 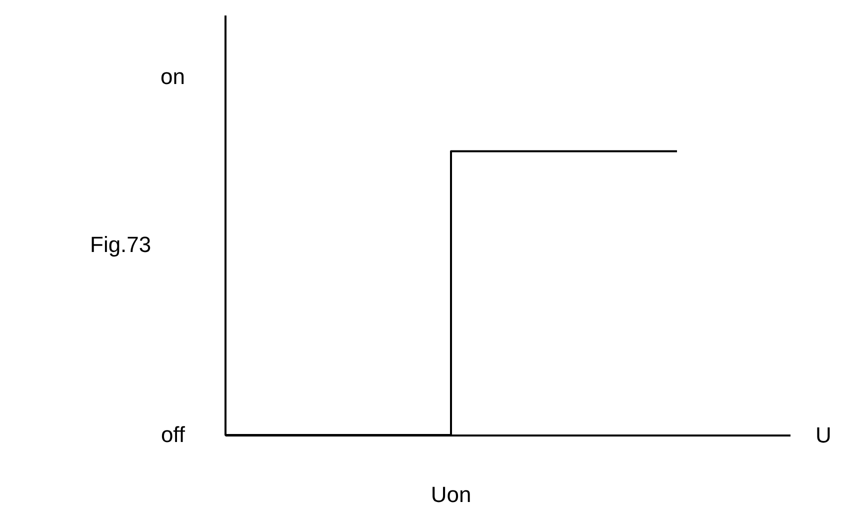 What do you see at coordinates (173, 434) in the screenshot?
I see `text: off` at bounding box center [173, 434].